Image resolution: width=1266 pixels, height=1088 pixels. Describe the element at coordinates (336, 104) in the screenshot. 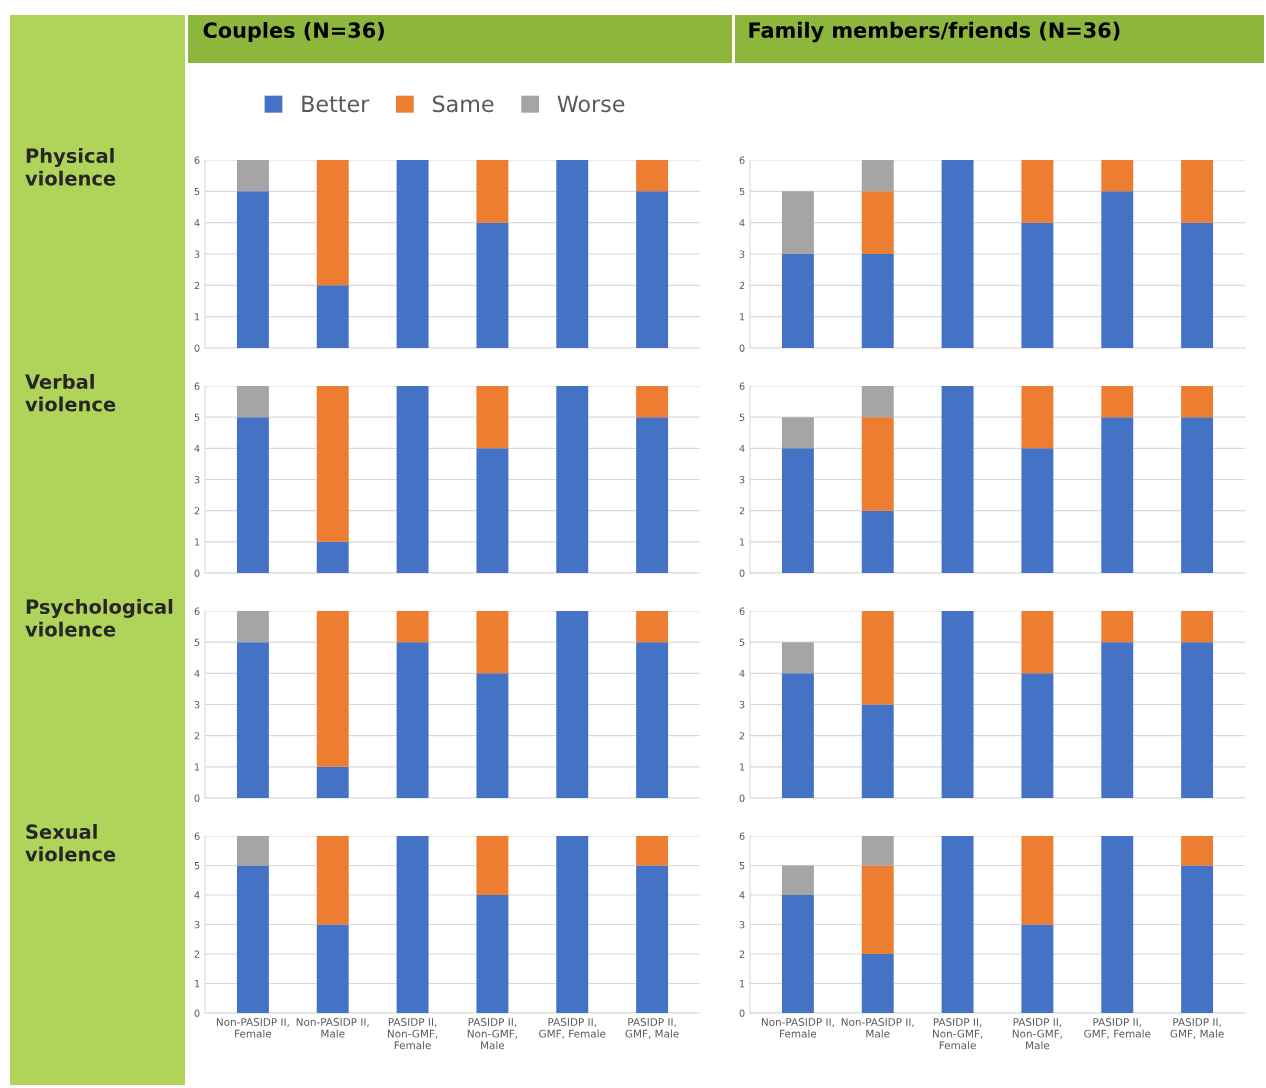

I see `legend-label: Better` at that location.